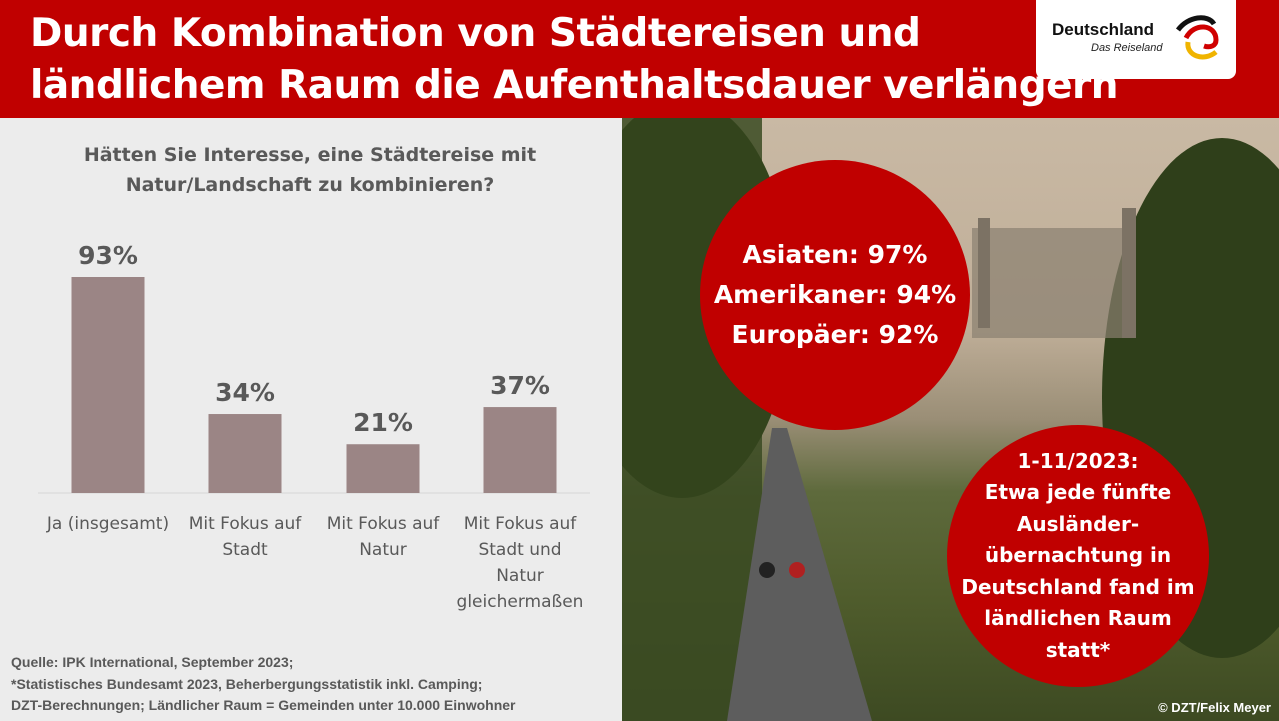 The image size is (1279, 721). Describe the element at coordinates (1127, 48) in the screenshot. I see `logo-tagline: Das Reiseland` at that location.